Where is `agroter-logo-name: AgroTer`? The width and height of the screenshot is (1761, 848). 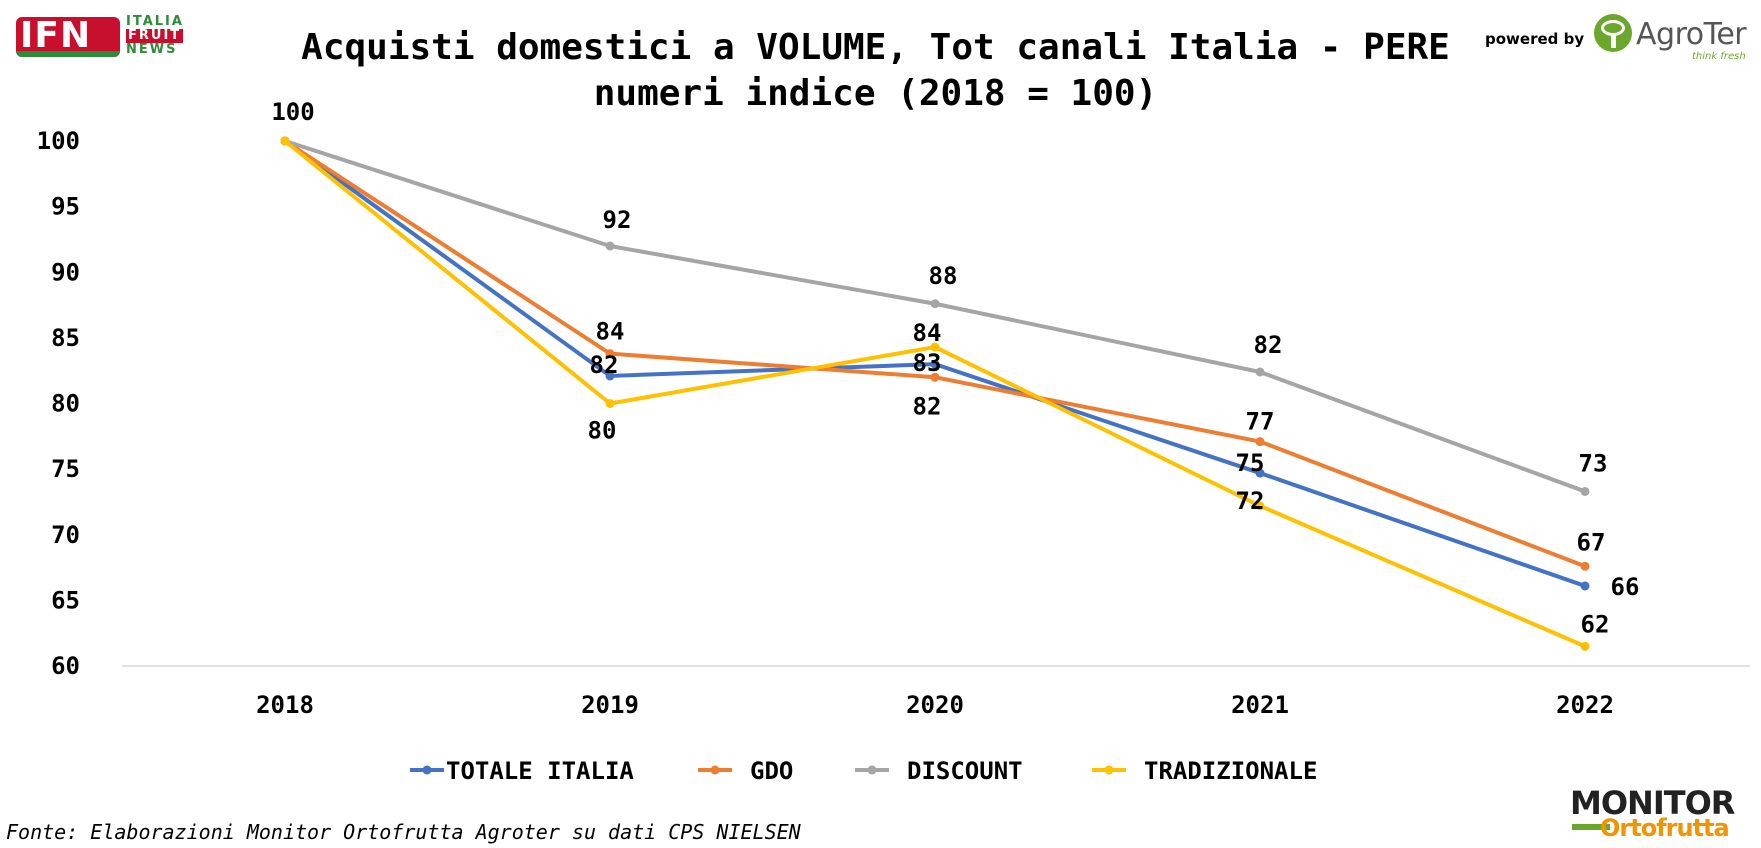
agroter-logo-name: AgroTer is located at coordinates (1691, 34).